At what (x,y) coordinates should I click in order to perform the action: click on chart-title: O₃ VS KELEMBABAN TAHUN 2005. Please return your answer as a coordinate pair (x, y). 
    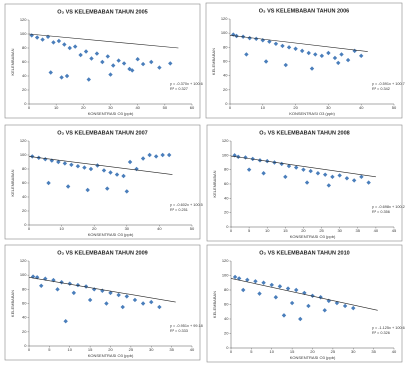
    Looking at the image, I should click on (102, 12).